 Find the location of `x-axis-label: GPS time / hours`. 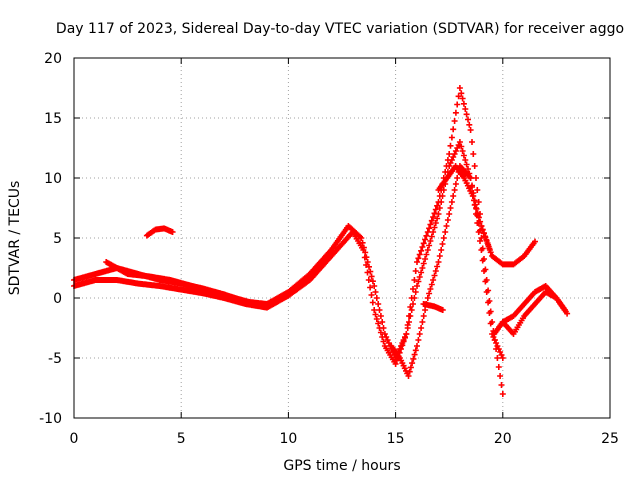

x-axis-label: GPS time / hours is located at coordinates (341, 466).